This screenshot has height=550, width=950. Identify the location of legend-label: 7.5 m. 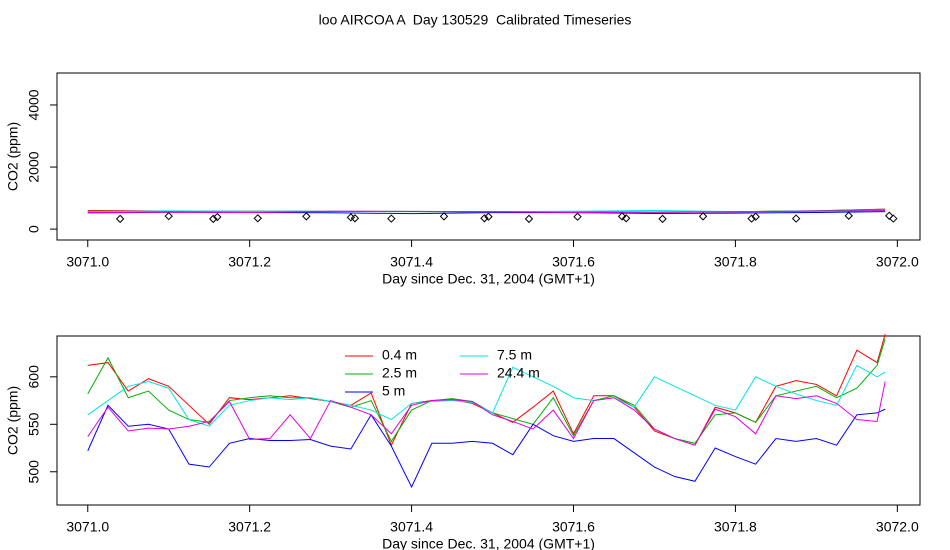
(514, 355).